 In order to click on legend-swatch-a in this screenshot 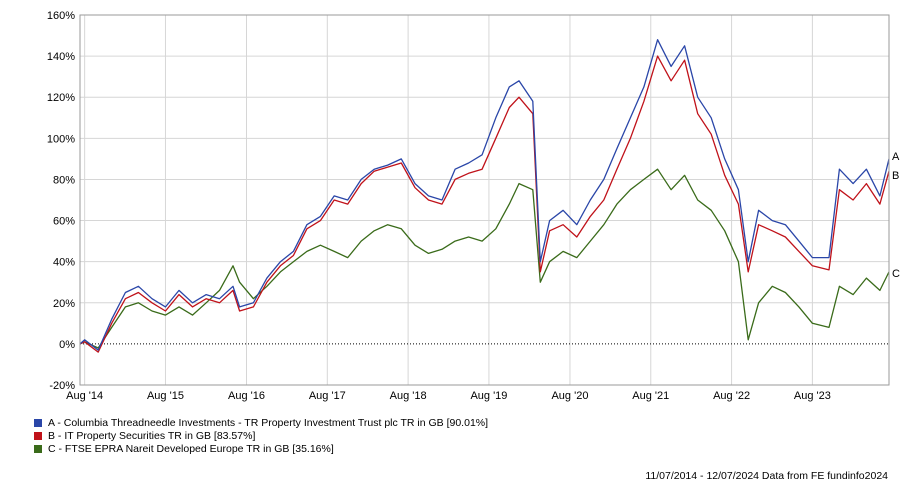, I will do `click(38, 422)`.